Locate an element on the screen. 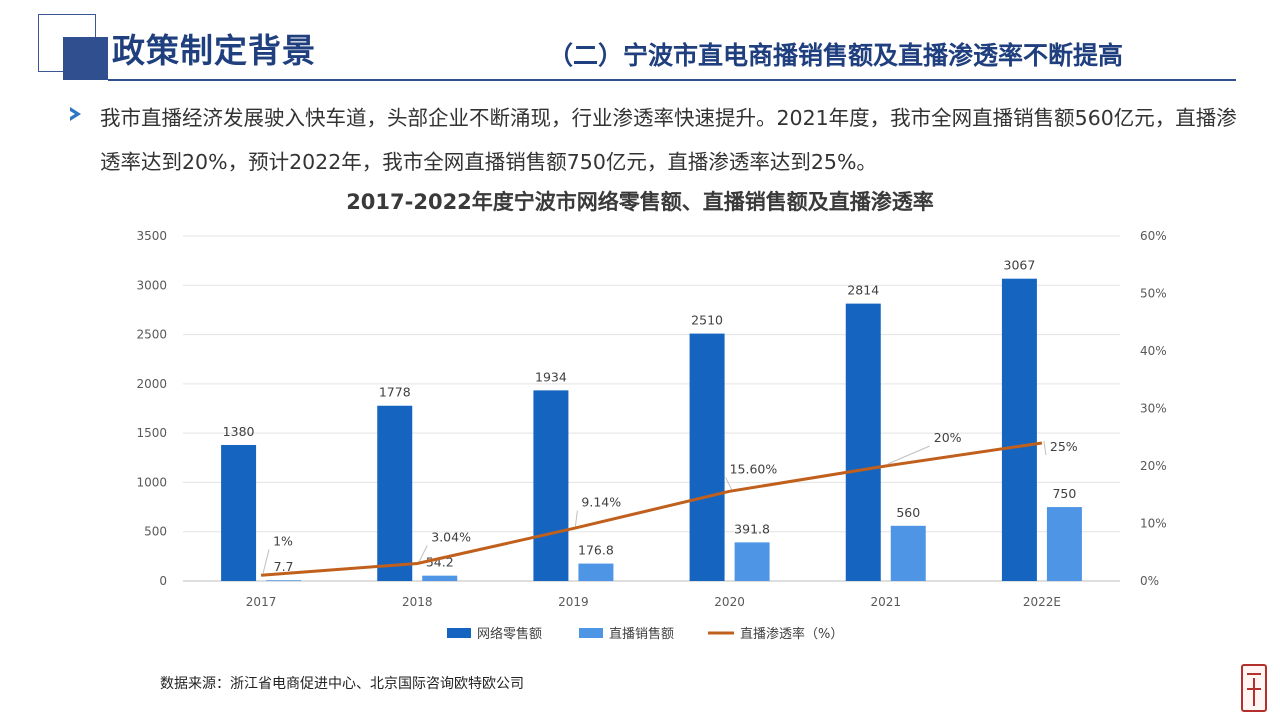 This screenshot has height=720, width=1280. y-right-tick-label: 0% is located at coordinates (1149, 581).